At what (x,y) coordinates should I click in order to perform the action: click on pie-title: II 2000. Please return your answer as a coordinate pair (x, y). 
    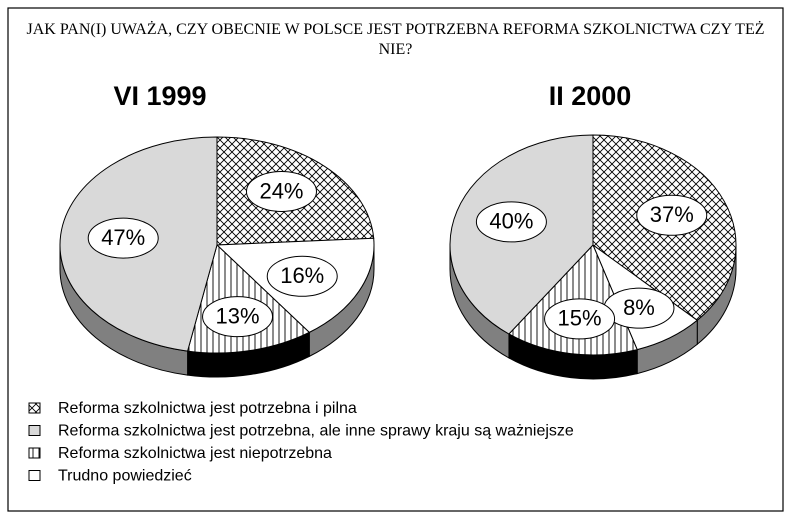
    Looking at the image, I should click on (590, 96).